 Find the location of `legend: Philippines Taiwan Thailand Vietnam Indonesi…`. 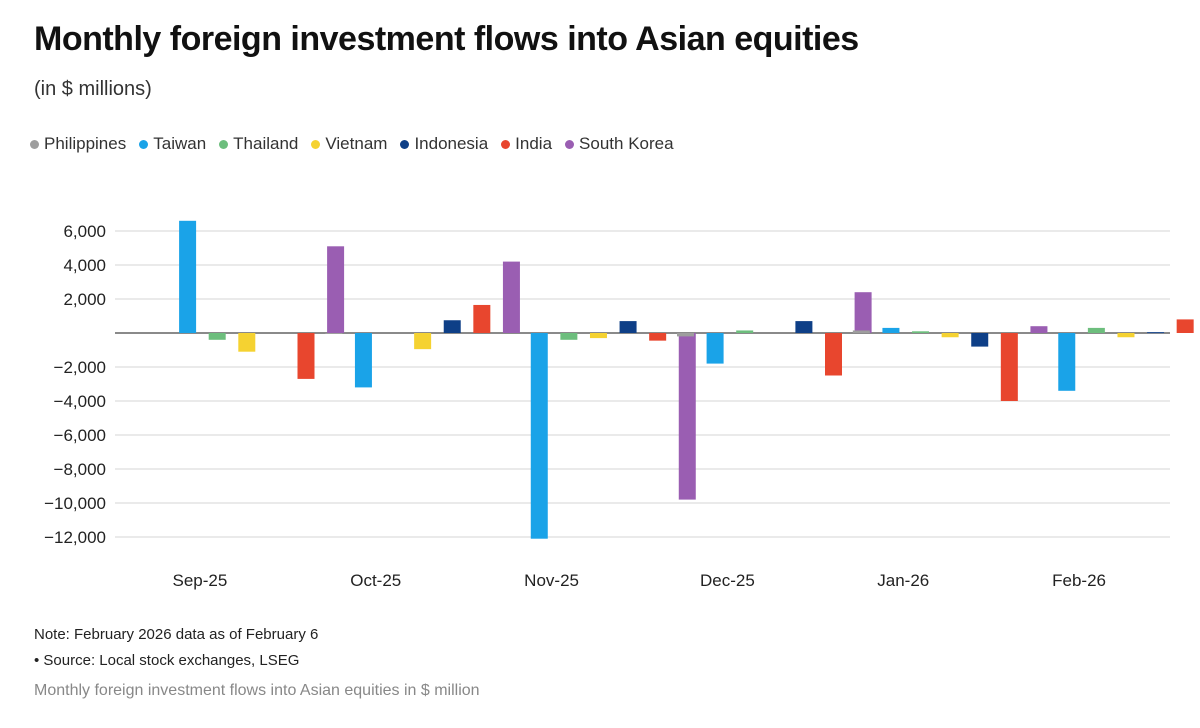

legend: Philippines Taiwan Thailand Vietnam Indonesi… is located at coordinates (358, 144).